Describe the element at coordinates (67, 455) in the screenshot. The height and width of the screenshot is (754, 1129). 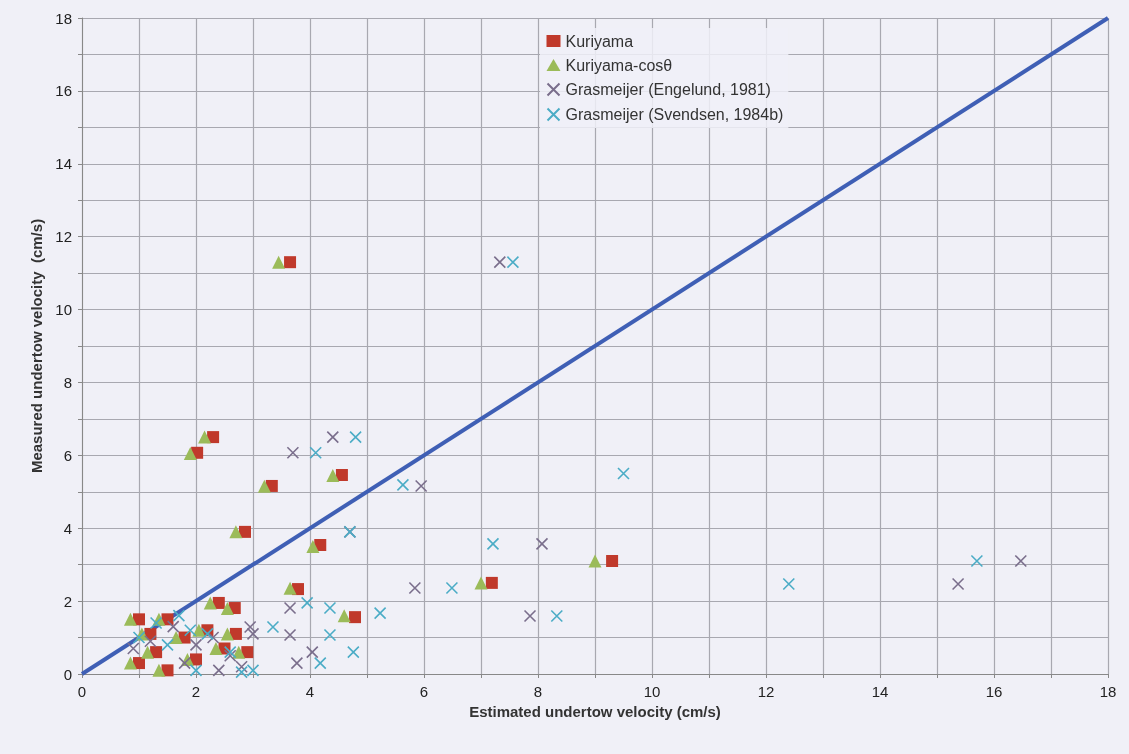
I see `y-tick-label: 6` at that location.